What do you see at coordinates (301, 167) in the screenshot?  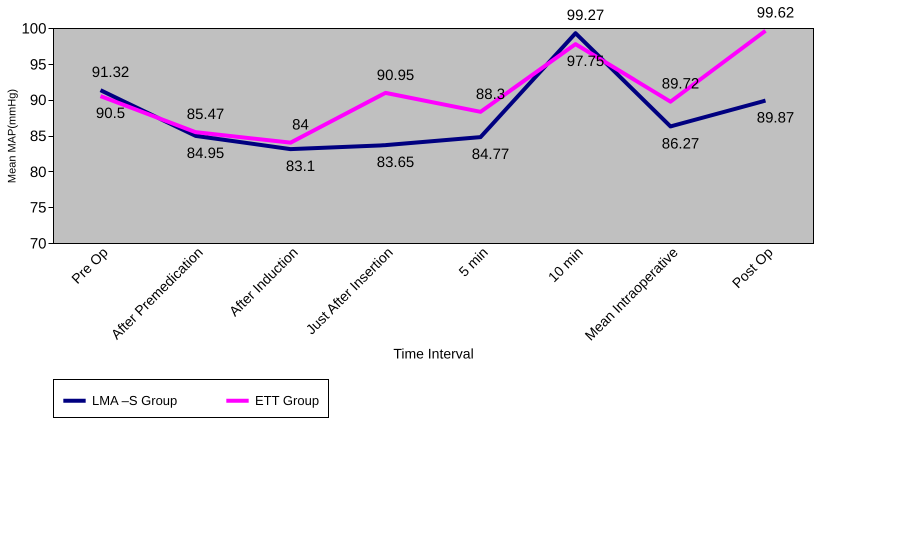 I see `data-label: 83.1` at bounding box center [301, 167].